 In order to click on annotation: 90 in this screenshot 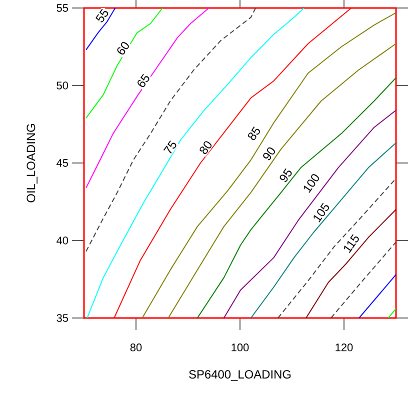, I will do `click(269, 153)`.